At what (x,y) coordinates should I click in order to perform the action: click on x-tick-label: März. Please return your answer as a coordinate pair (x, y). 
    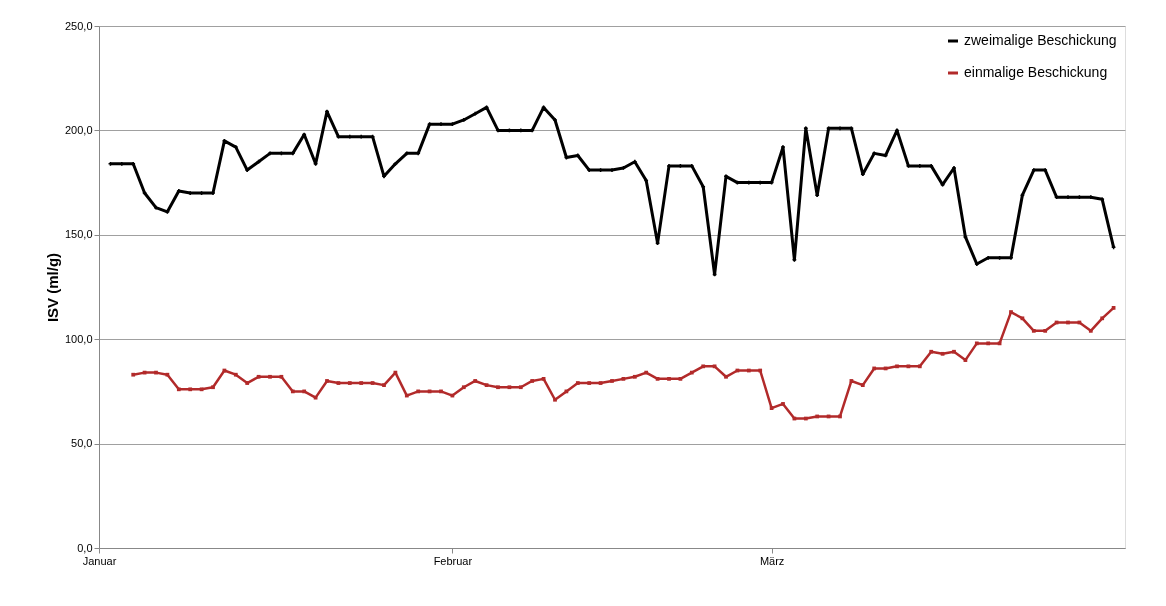
    Looking at the image, I should click on (772, 560).